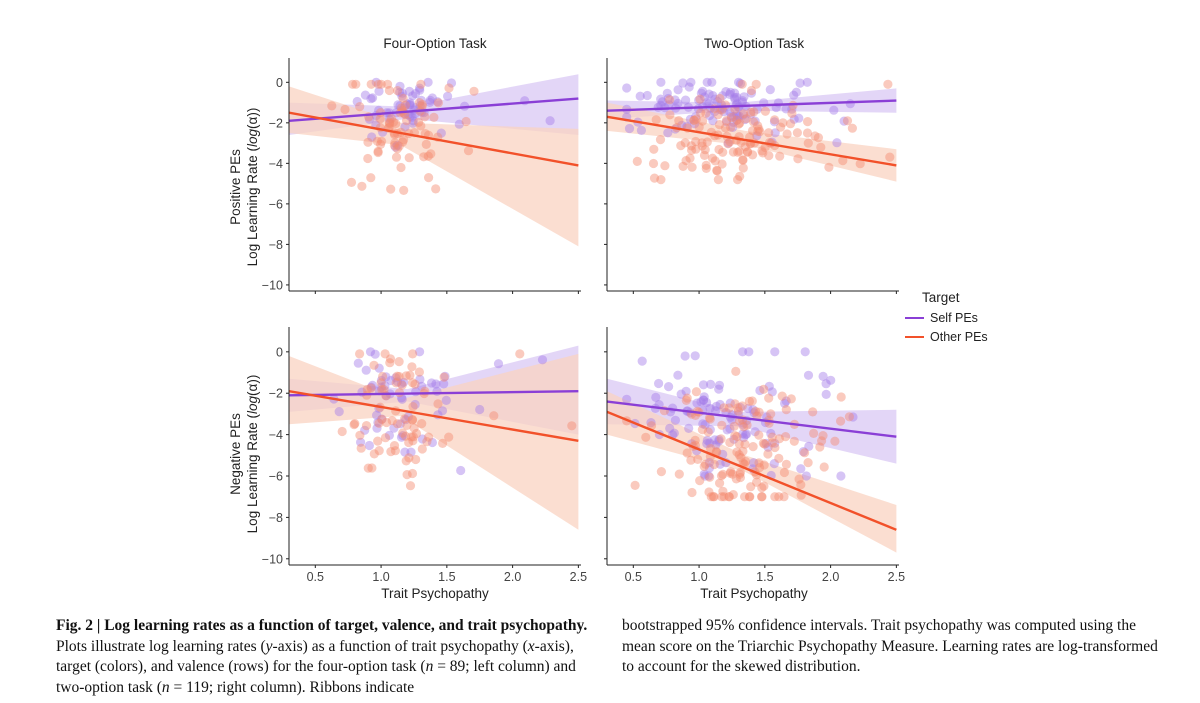 Image resolution: width=1200 pixels, height=703 pixels. I want to click on caption-text: Plots illustrate log learning rates (, so click(161, 646).